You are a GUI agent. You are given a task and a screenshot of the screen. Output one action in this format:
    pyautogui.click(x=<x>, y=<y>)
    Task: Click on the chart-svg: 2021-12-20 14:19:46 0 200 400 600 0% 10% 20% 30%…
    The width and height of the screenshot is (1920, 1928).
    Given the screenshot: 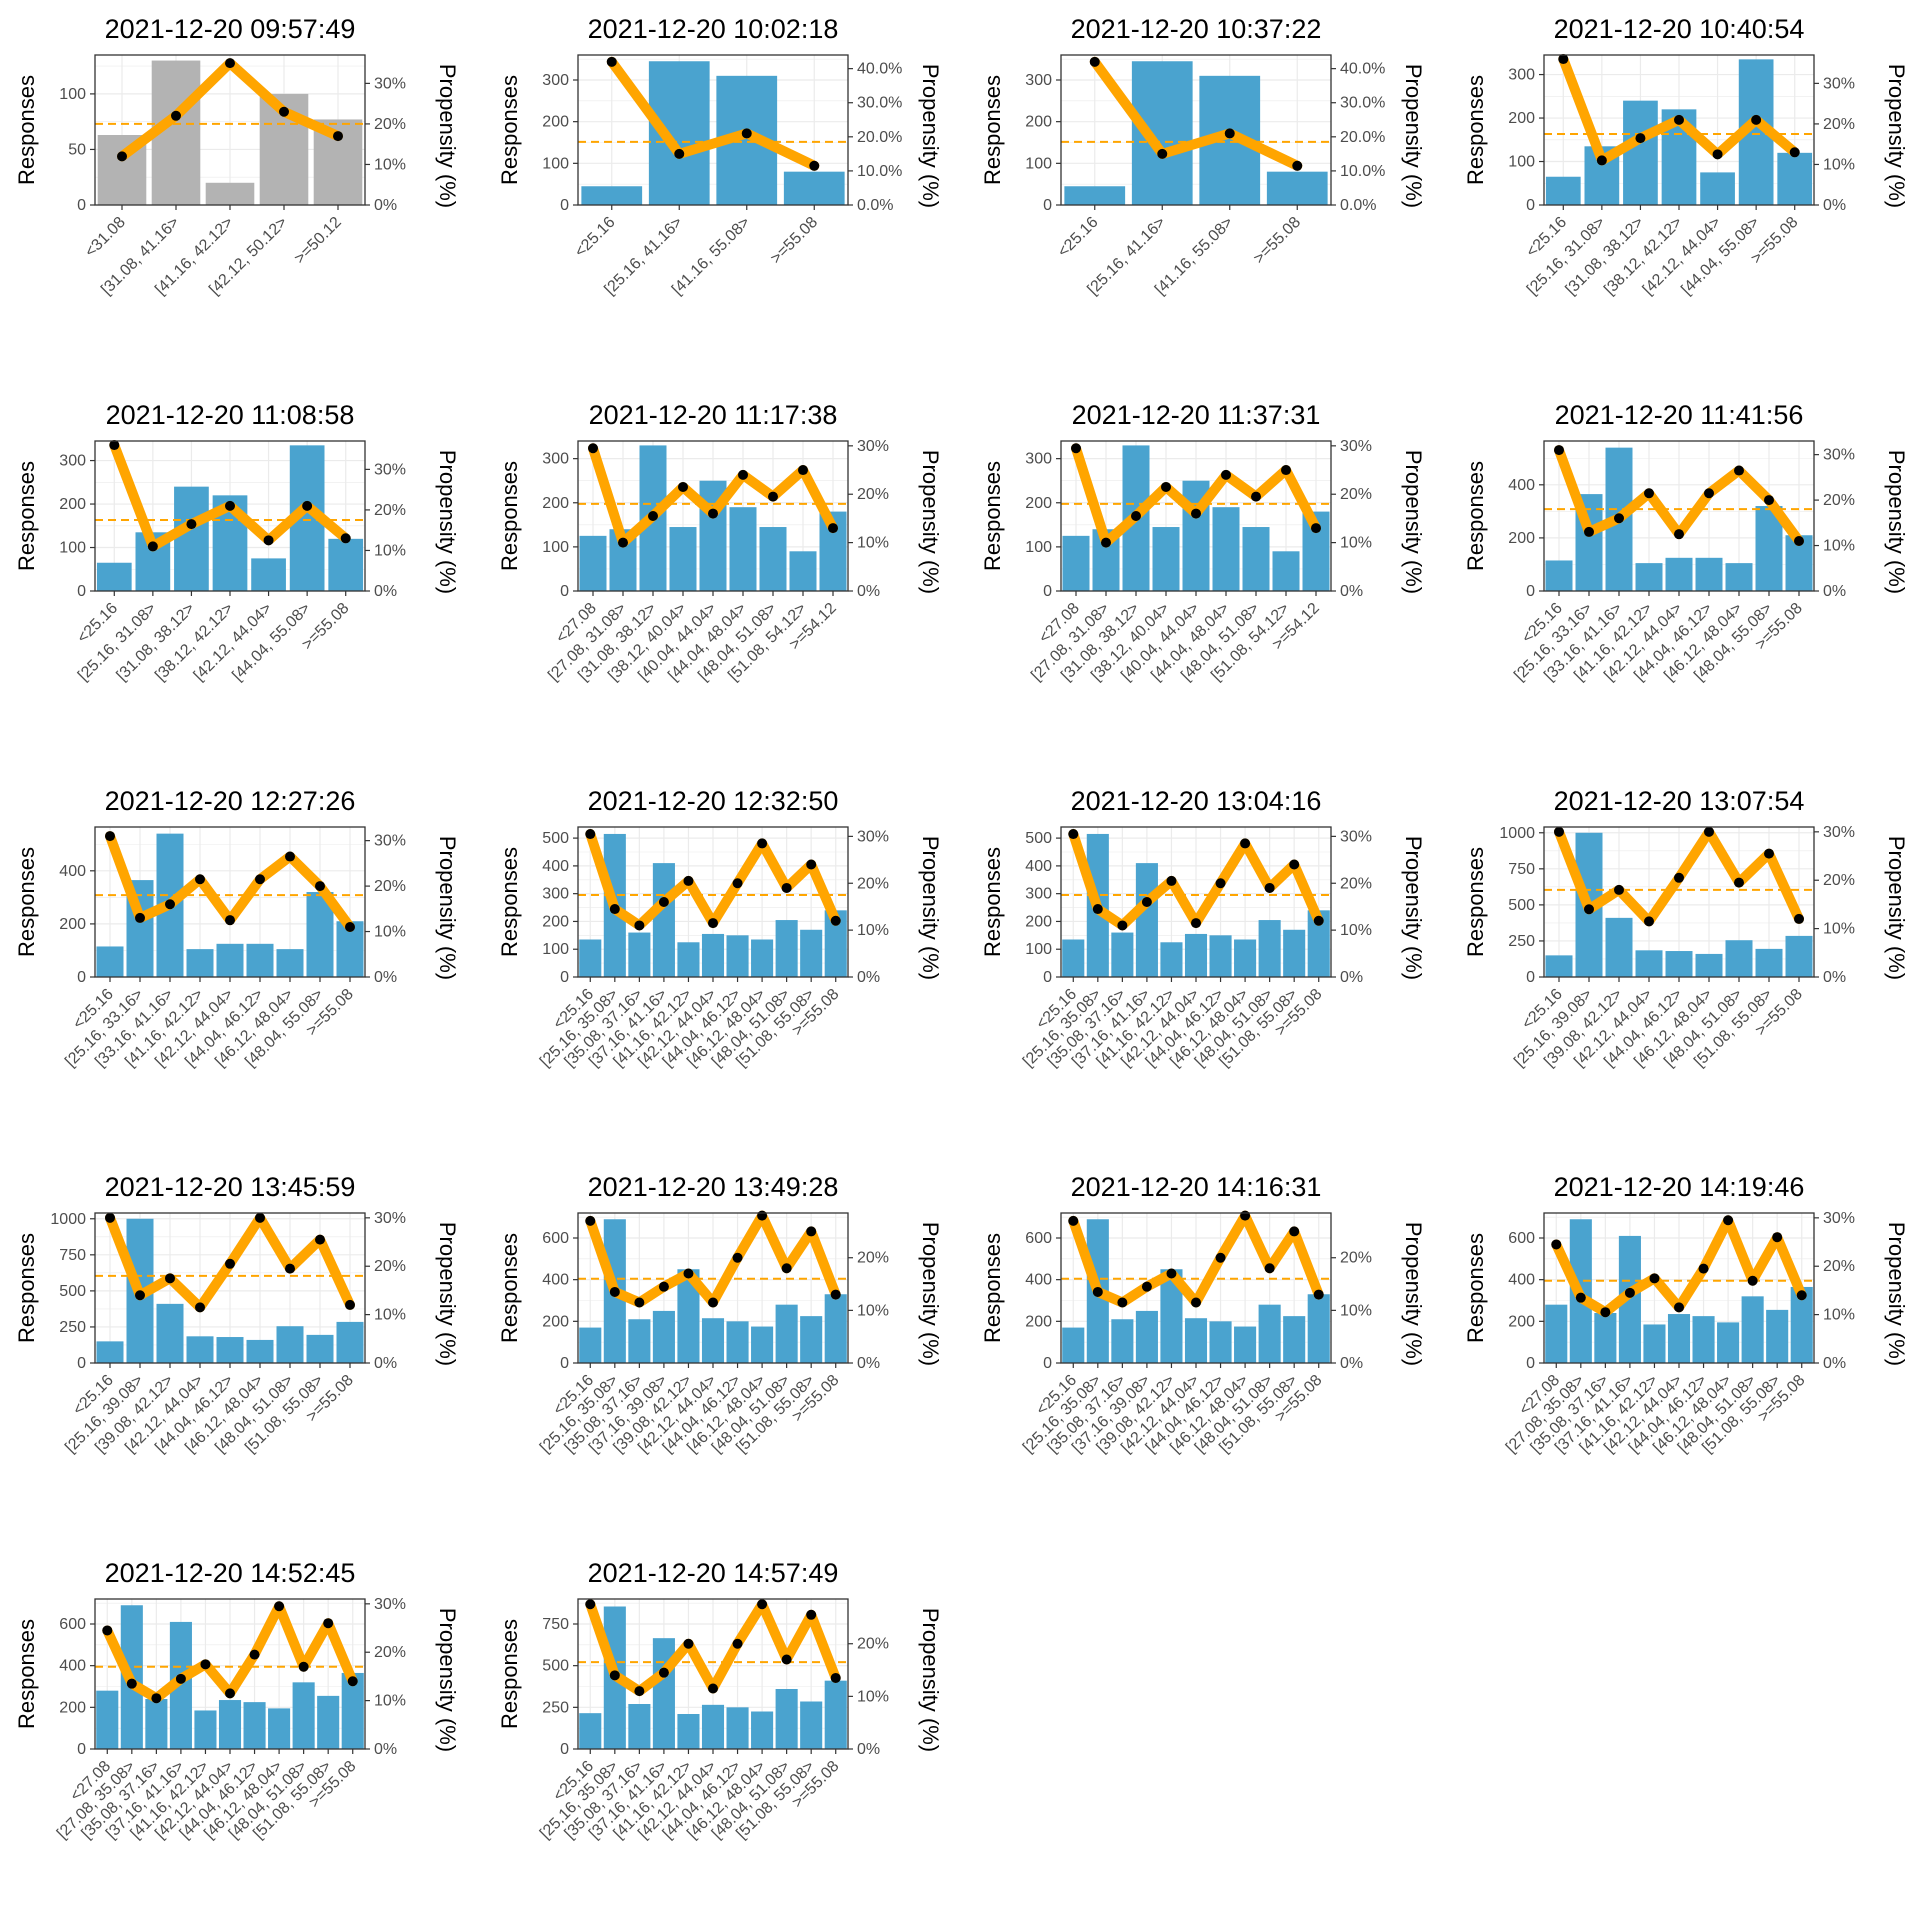 What is the action you would take?
    pyautogui.click(x=1686, y=1314)
    